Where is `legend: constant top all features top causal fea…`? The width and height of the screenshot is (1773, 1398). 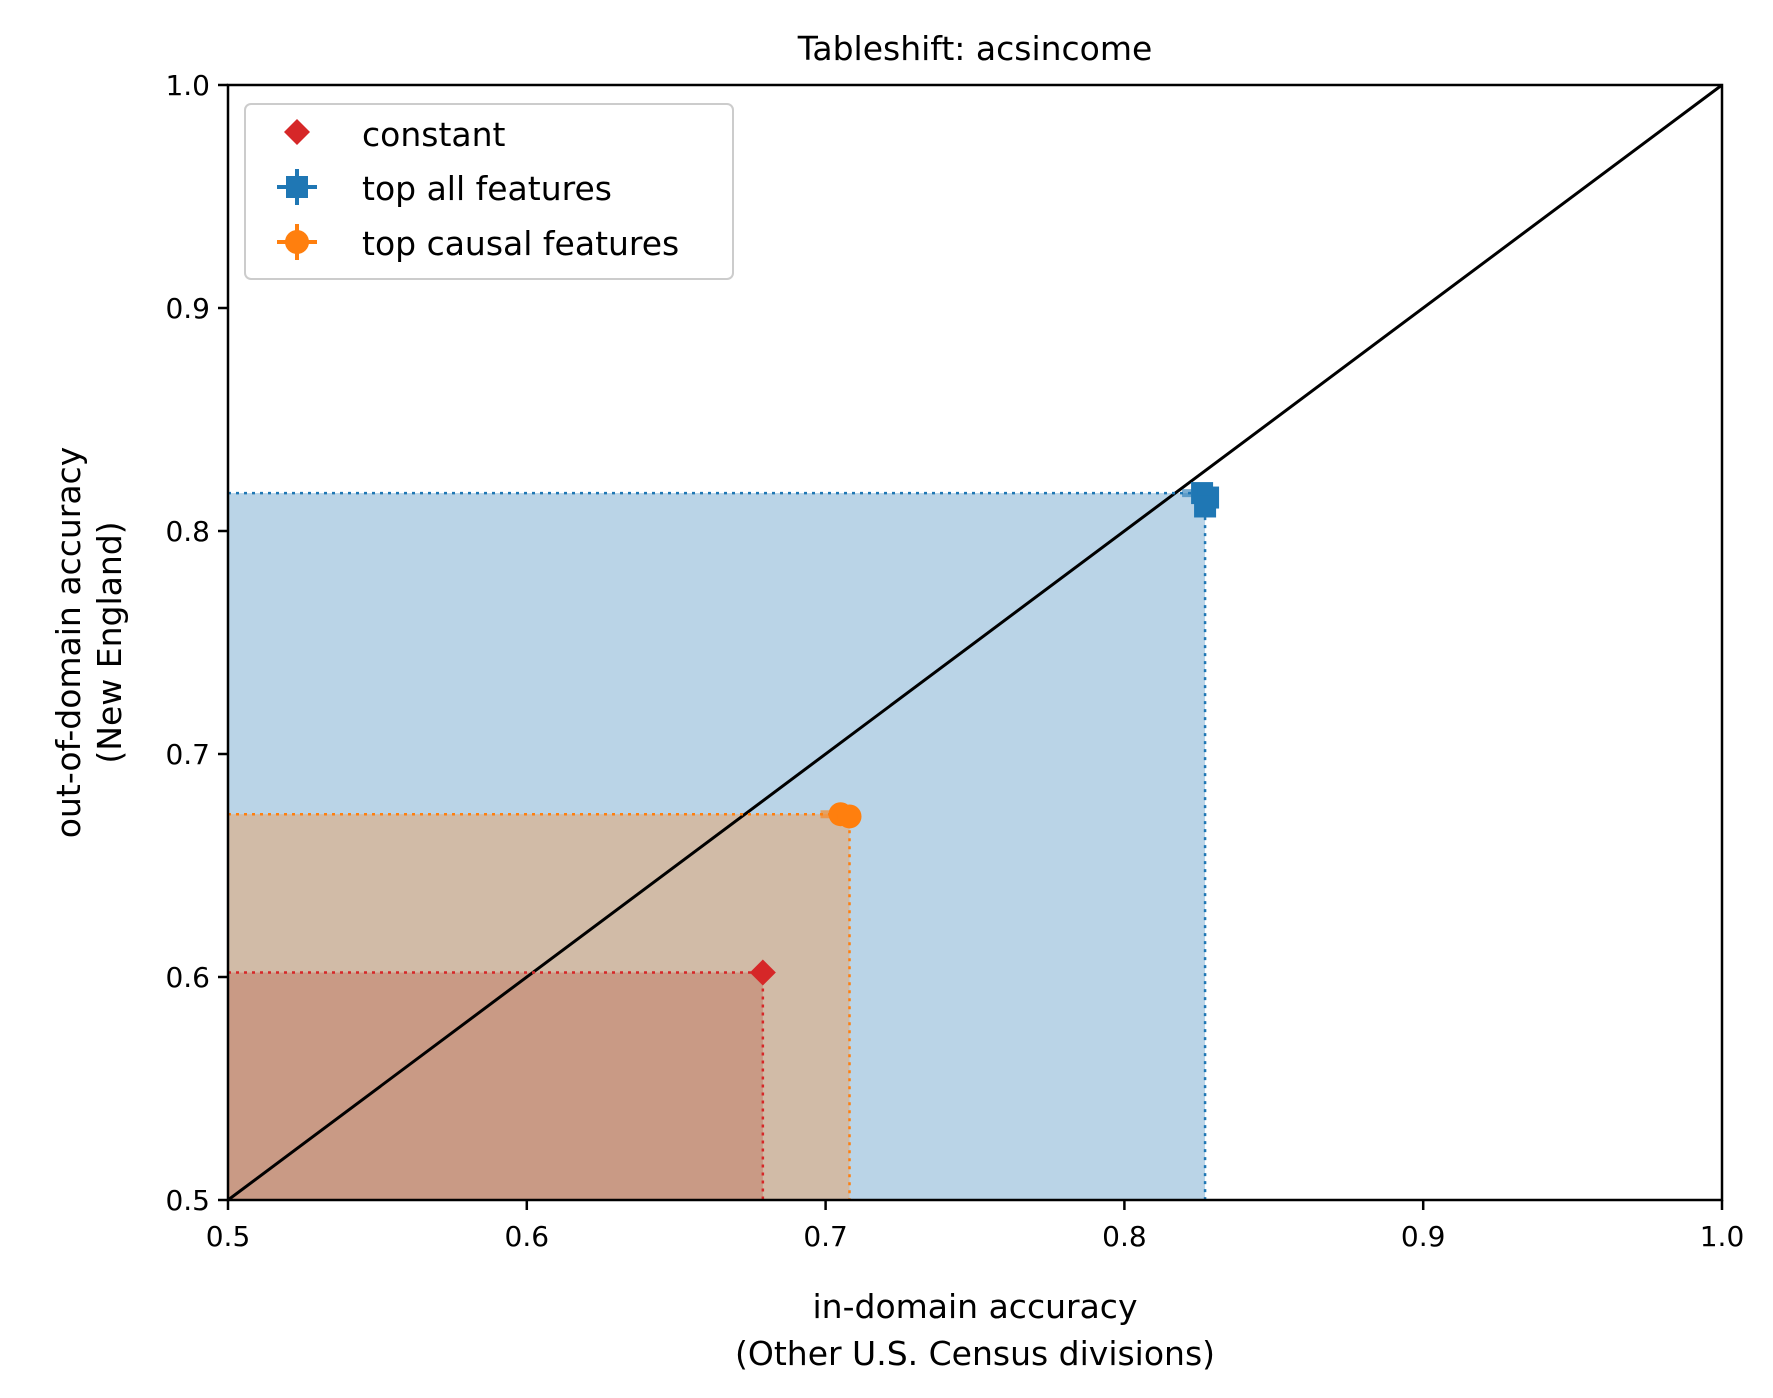
legend: constant top all features top causal fea… is located at coordinates (489, 191).